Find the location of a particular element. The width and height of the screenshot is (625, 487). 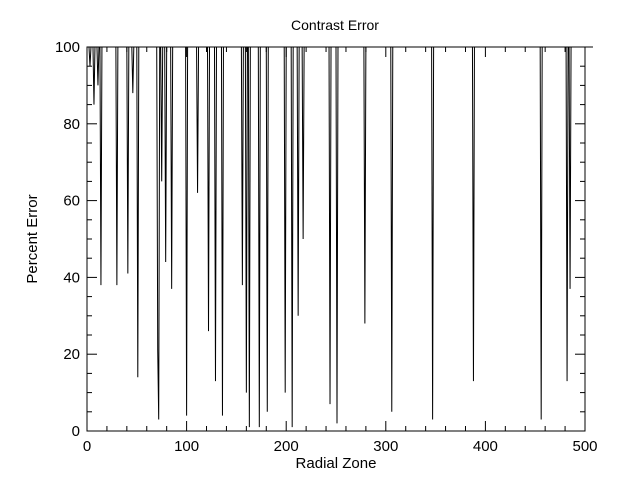

y-tick-label: 60 is located at coordinates (71, 201).